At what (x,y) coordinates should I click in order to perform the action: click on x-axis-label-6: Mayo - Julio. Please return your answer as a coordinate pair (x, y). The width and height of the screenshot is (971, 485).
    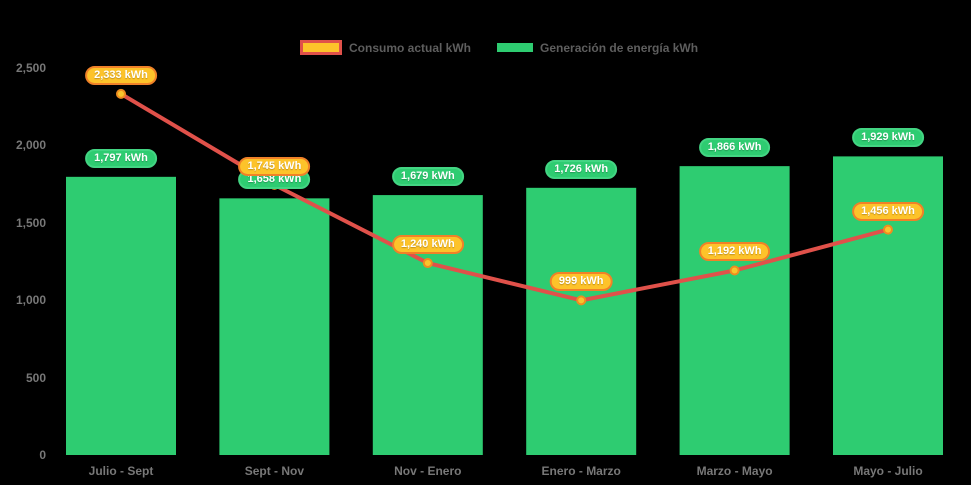
    Looking at the image, I should click on (888, 471).